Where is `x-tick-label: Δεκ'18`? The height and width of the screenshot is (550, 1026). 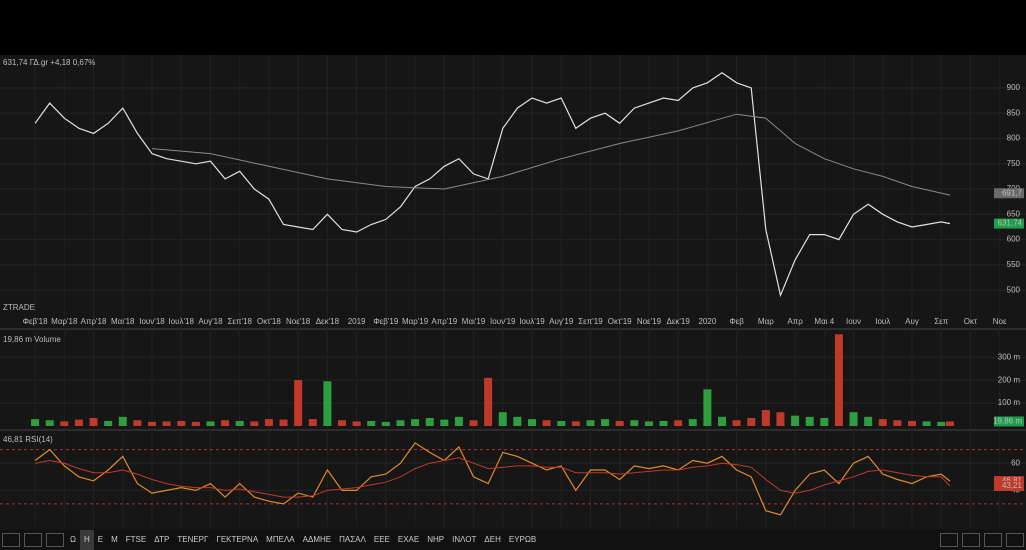 x-tick-label: Δεκ'18 is located at coordinates (328, 321).